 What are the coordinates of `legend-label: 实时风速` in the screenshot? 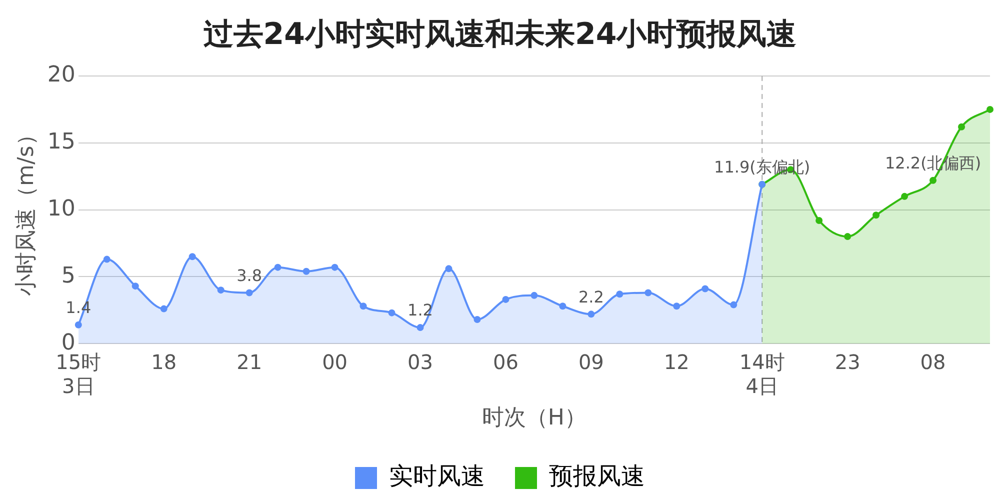 It's located at (437, 476).